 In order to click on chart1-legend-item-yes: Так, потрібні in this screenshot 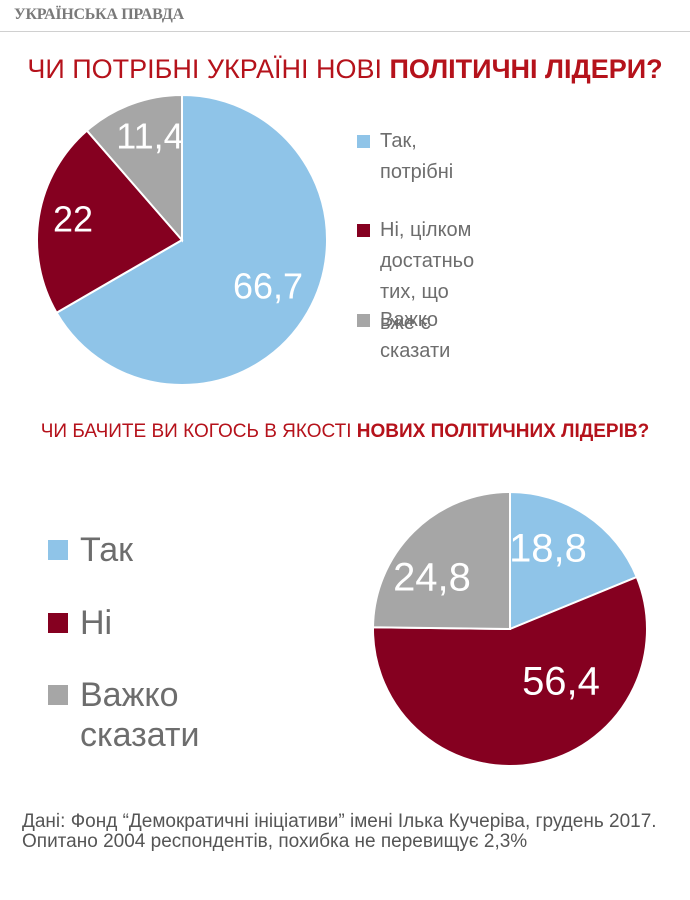, I will do `click(405, 157)`.